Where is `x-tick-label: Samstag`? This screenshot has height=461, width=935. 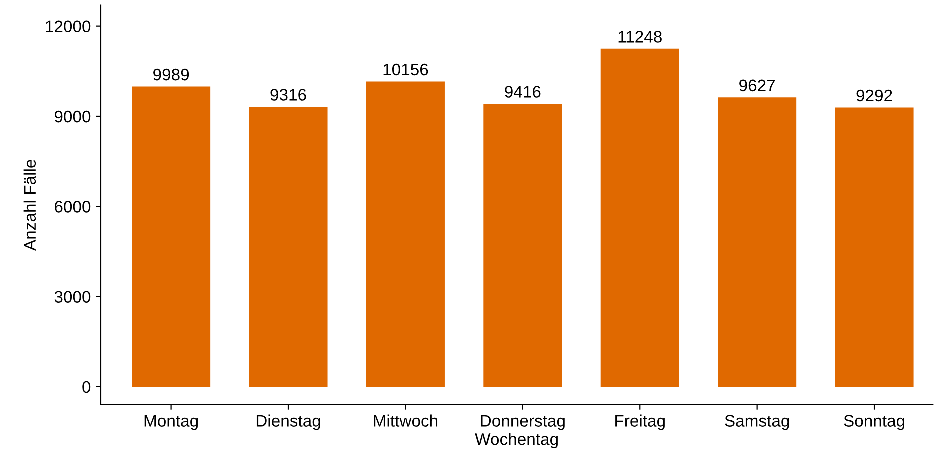 x-tick-label: Samstag is located at coordinates (757, 422).